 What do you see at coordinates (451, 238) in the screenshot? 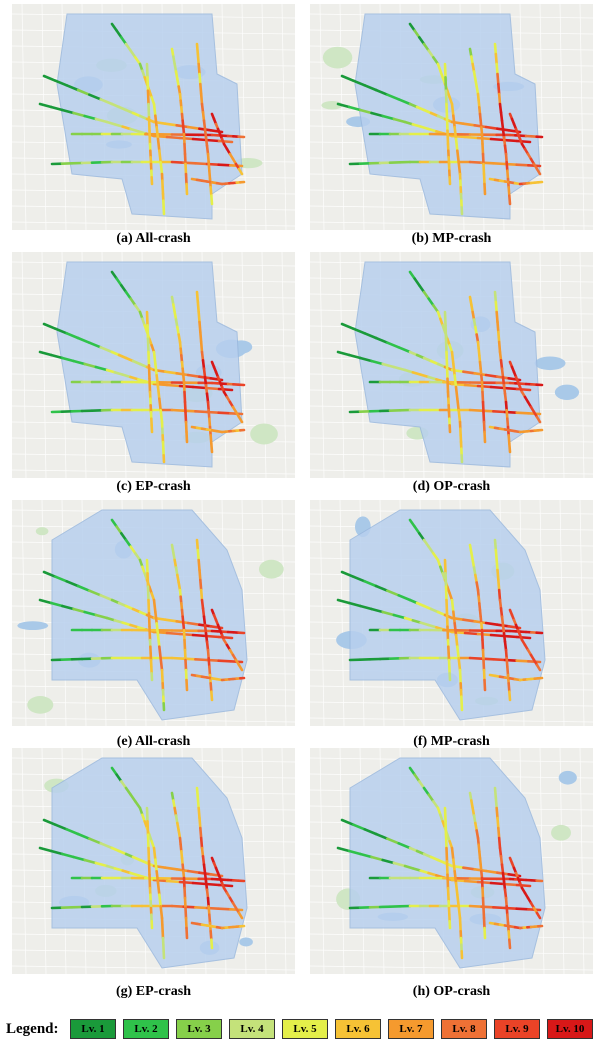
I see `panel-caption: (b) MP-crash` at bounding box center [451, 238].